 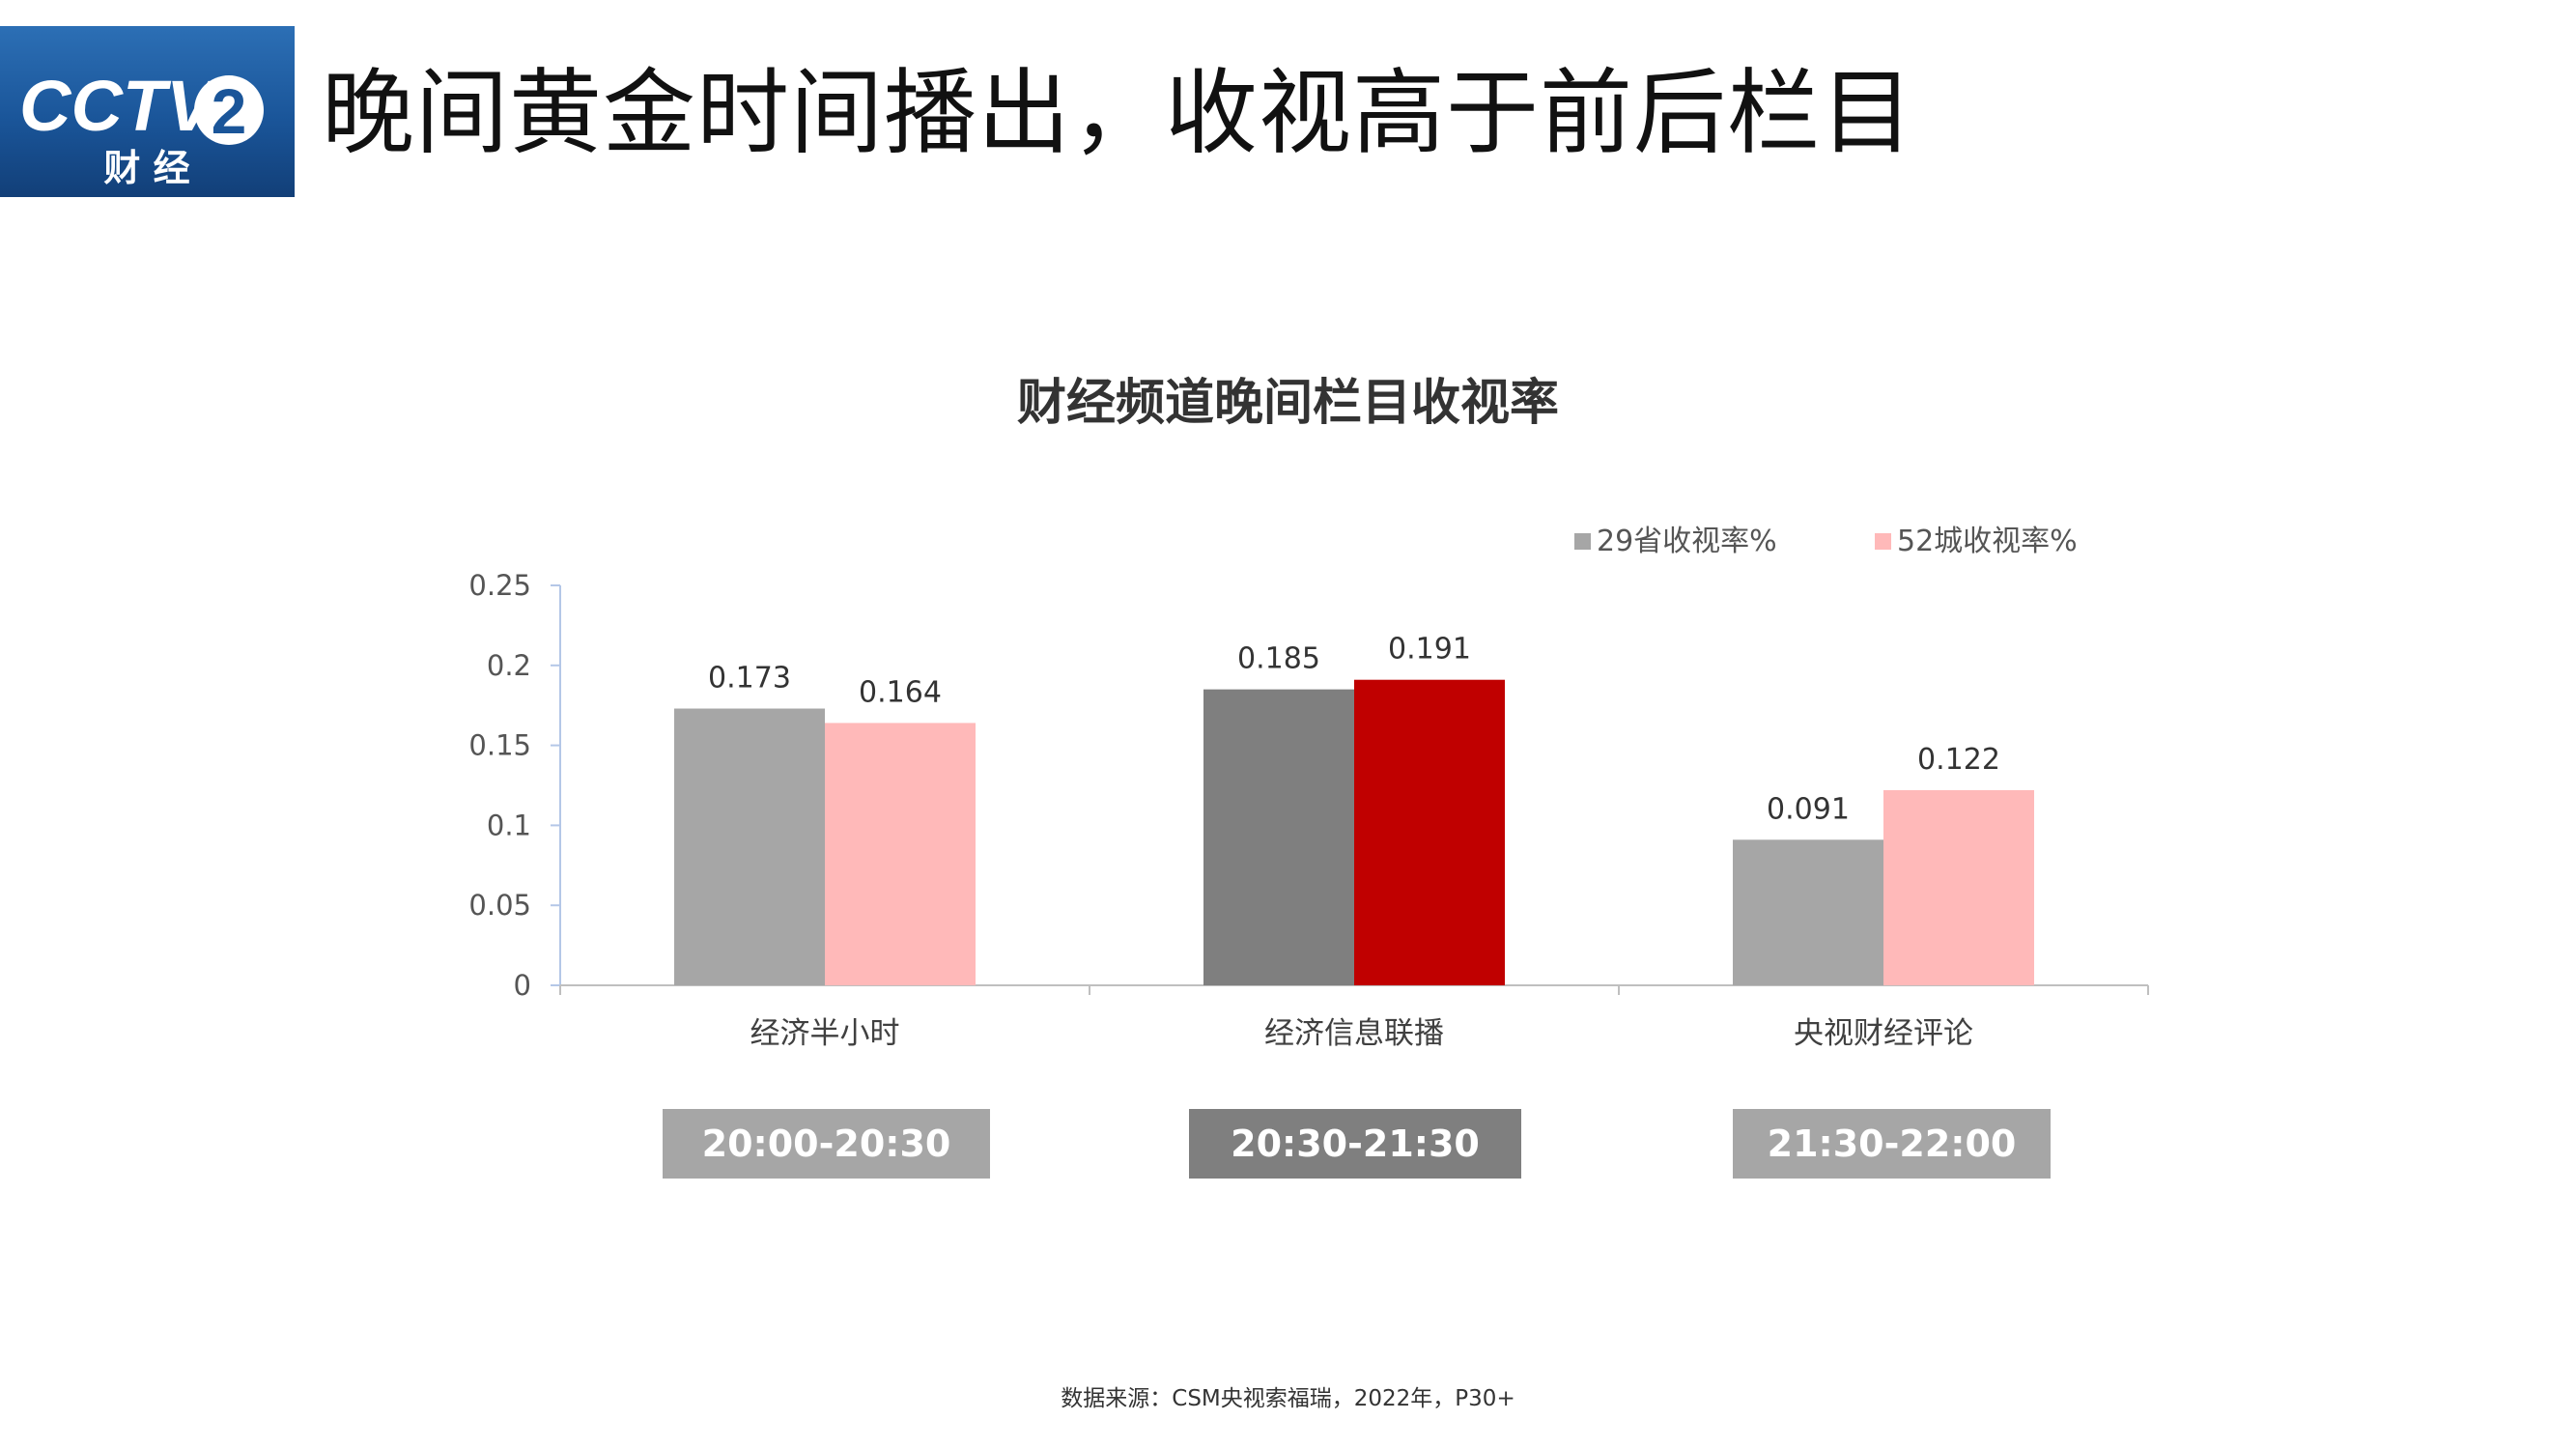 What do you see at coordinates (499, 745) in the screenshot?
I see `y-tick-label: 0.15` at bounding box center [499, 745].